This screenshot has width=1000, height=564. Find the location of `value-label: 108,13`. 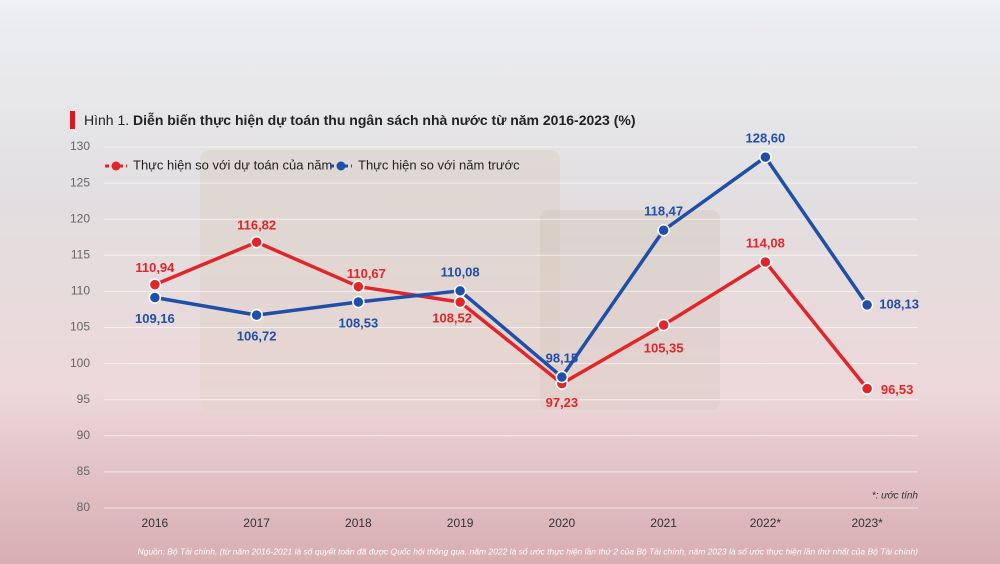

value-label: 108,13 is located at coordinates (899, 303).